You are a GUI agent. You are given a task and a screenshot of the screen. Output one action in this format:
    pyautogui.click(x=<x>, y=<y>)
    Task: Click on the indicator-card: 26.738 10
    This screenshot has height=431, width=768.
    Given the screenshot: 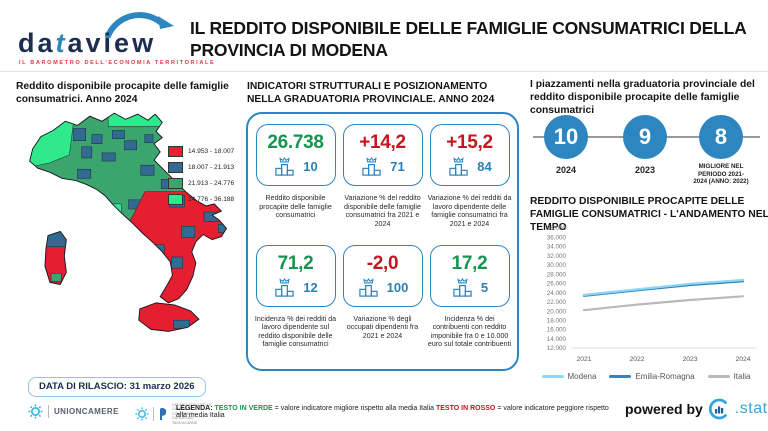 What is the action you would take?
    pyautogui.click(x=295, y=155)
    